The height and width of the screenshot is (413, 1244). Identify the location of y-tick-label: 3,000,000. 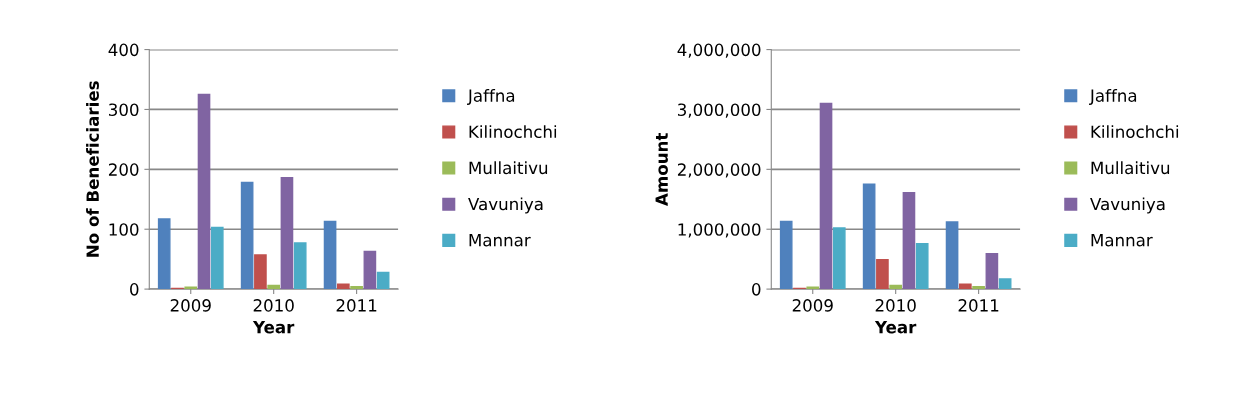
(719, 110).